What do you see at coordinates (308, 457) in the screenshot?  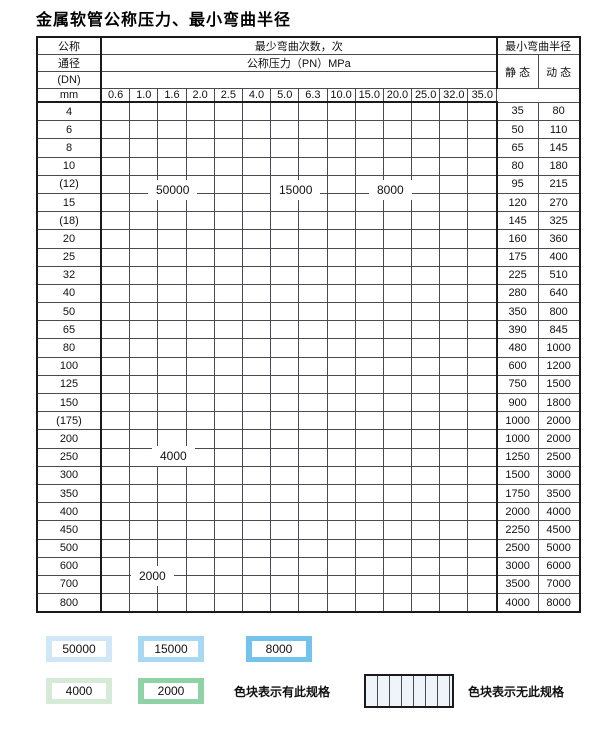 I see `table-row: 250 1250 2500` at bounding box center [308, 457].